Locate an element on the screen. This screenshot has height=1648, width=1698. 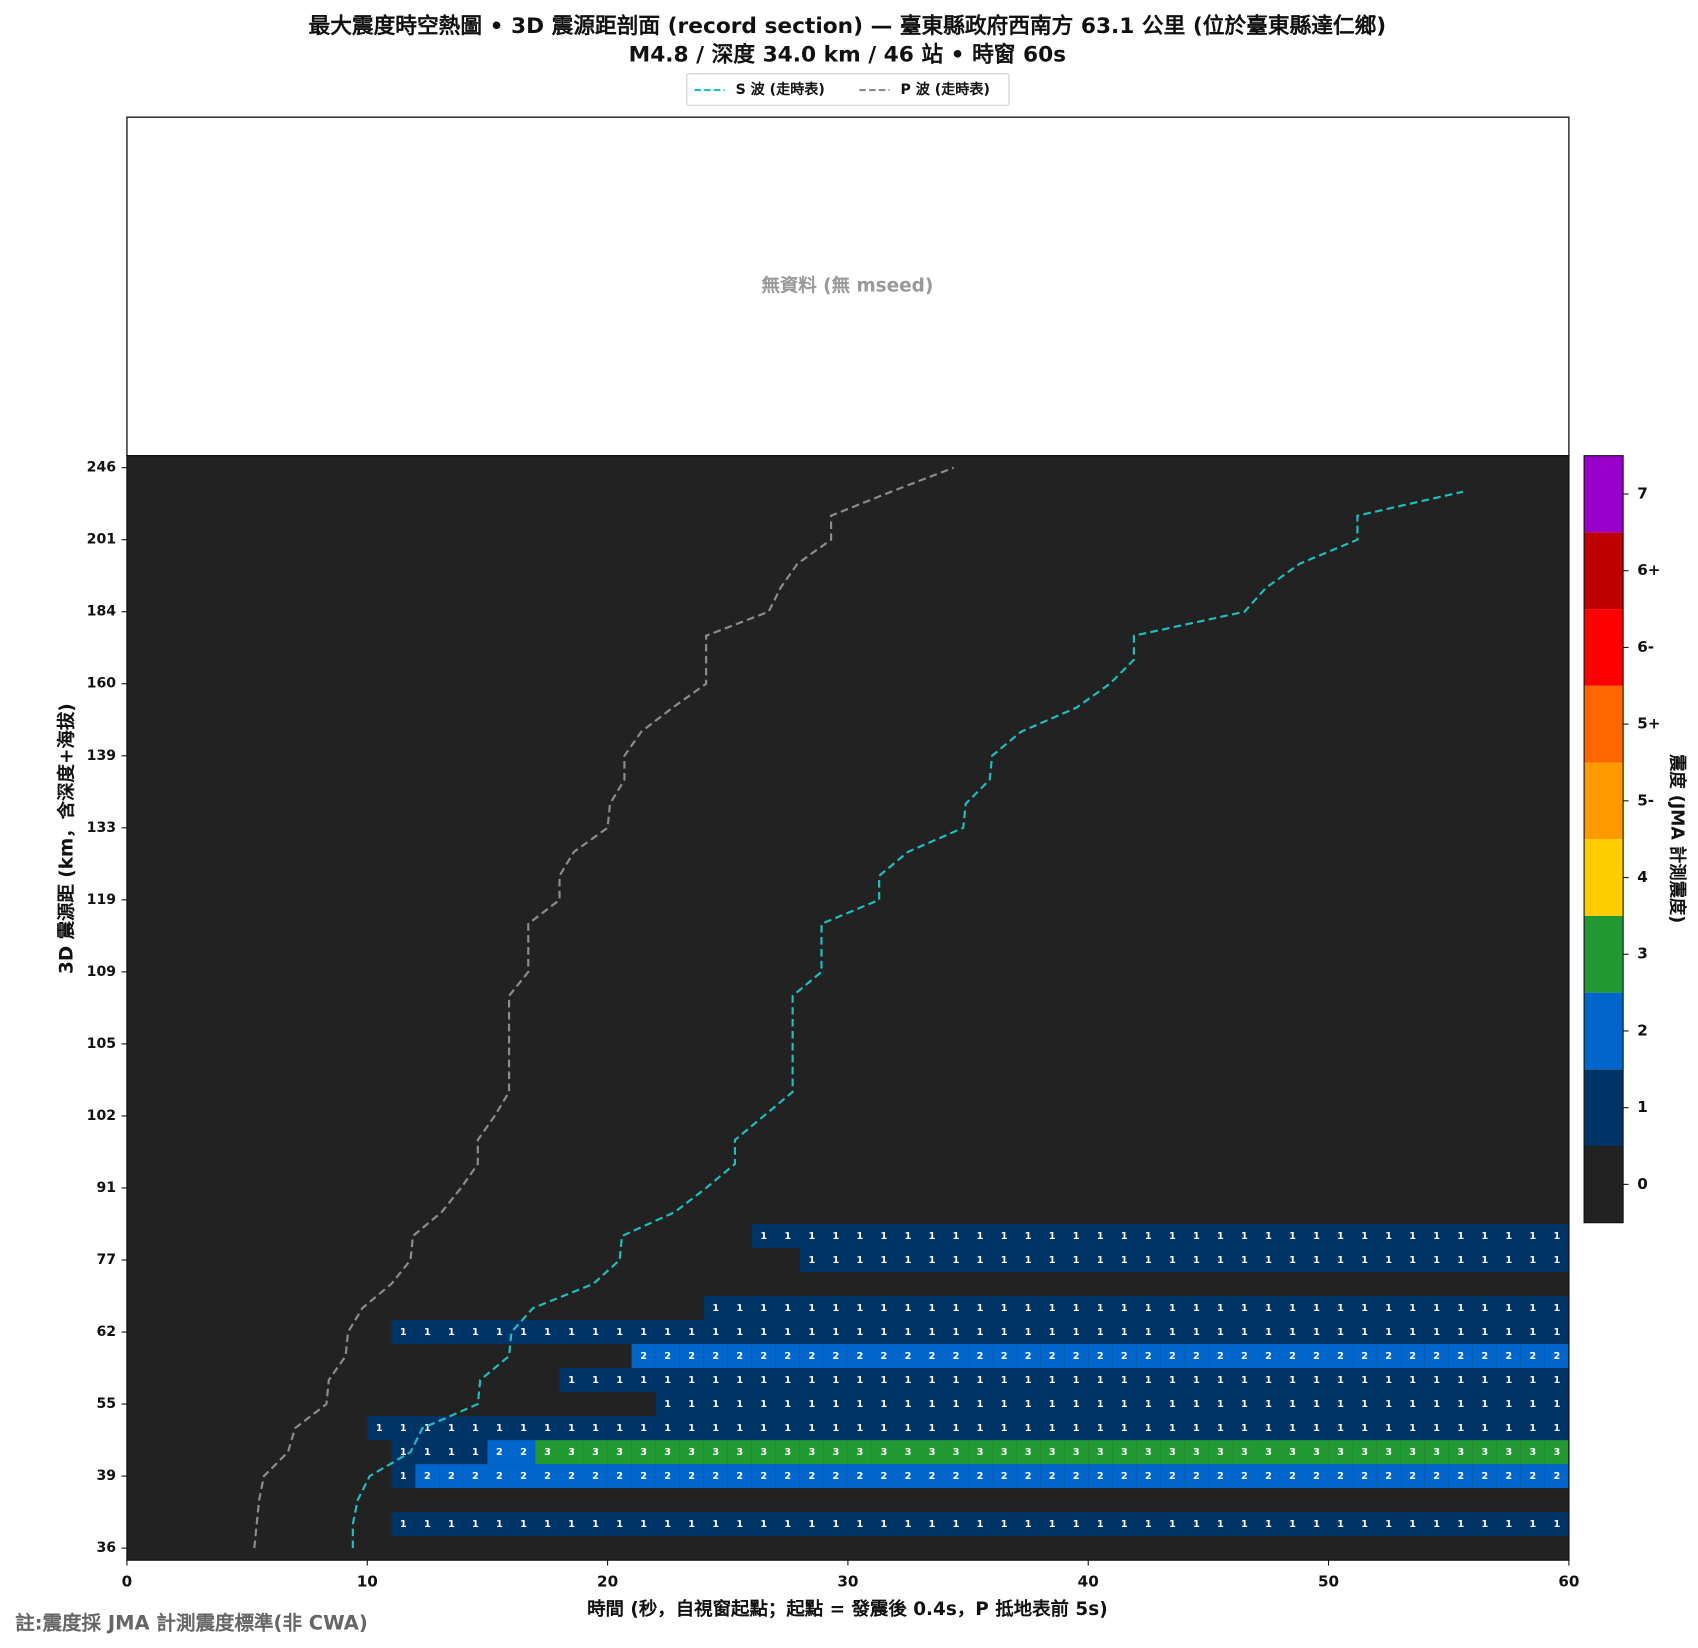
colorbar-swatch is located at coordinates (1604, 724).